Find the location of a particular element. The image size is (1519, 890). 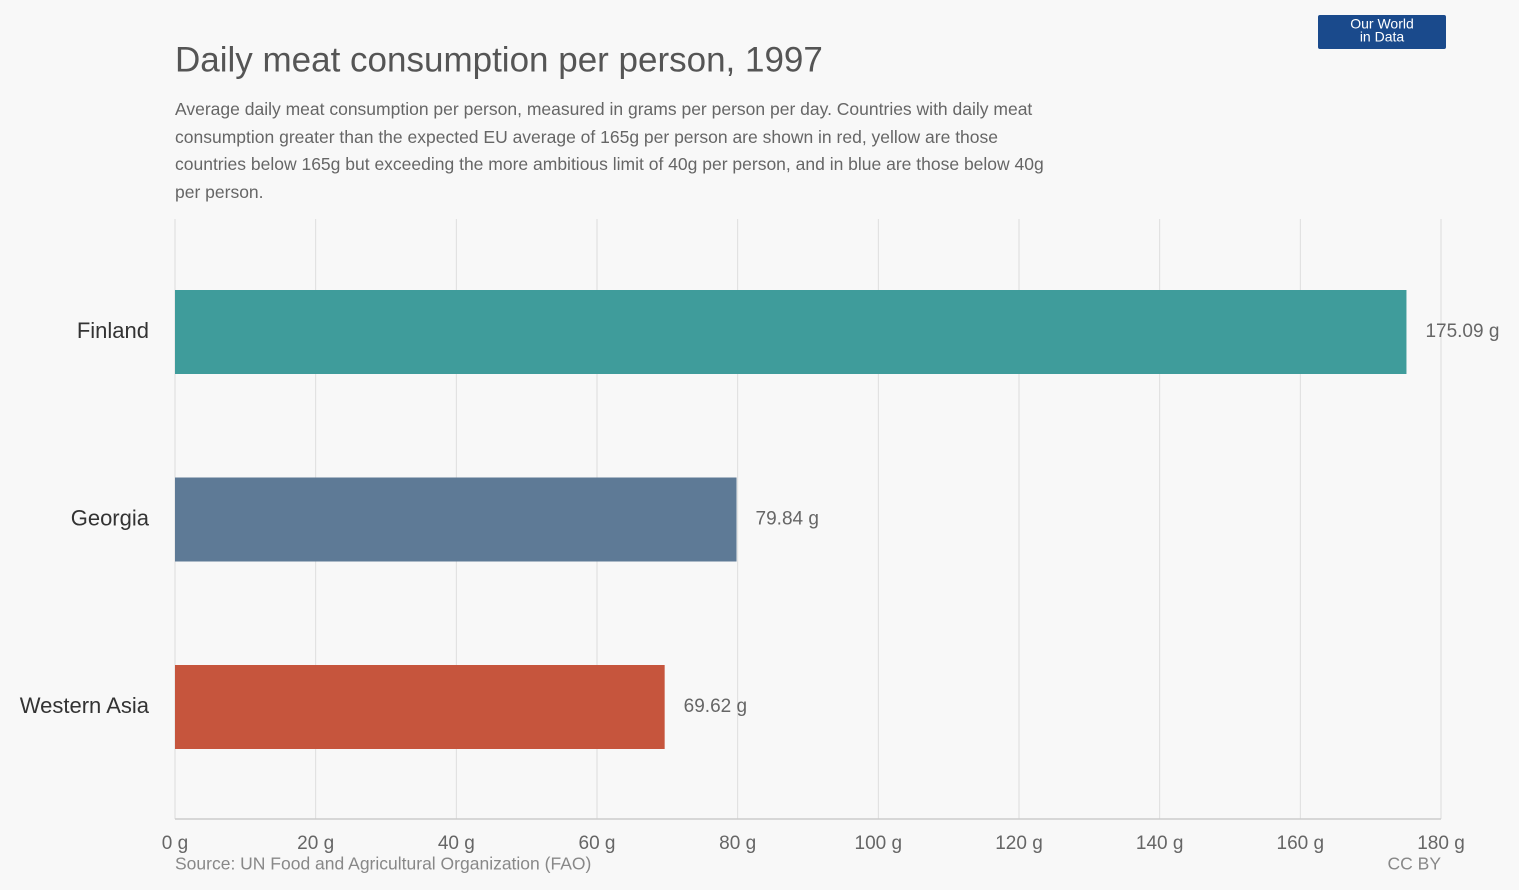

x-tick-label: 60 g is located at coordinates (597, 843).